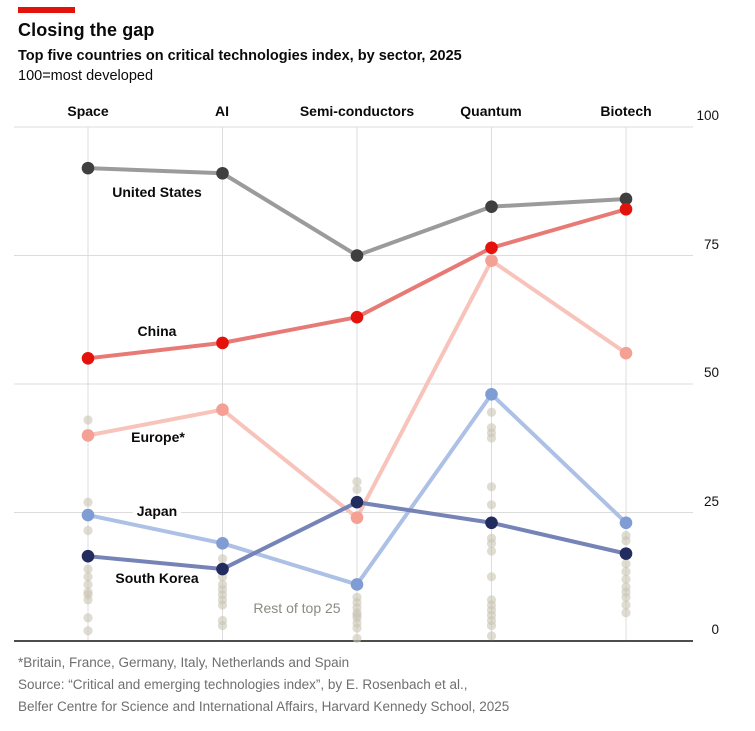  What do you see at coordinates (86, 76) in the screenshot?
I see `chart-unit-note: 100=most developed` at bounding box center [86, 76].